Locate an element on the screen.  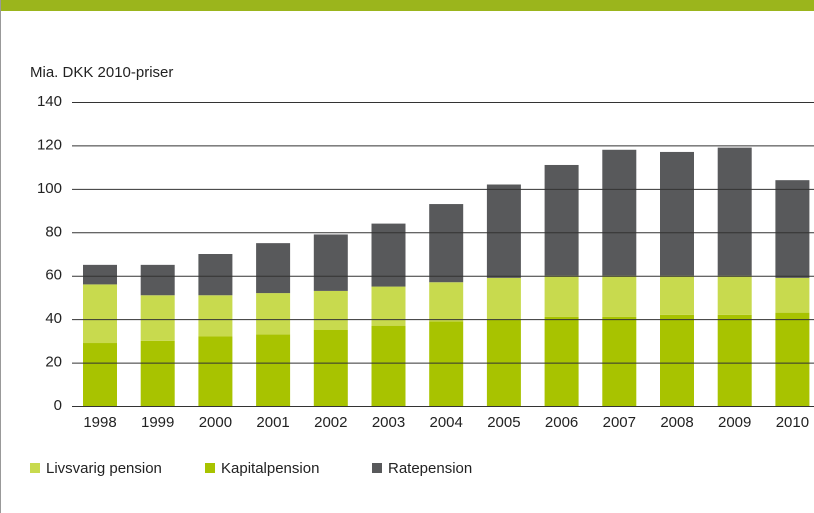
y-tick-label: 20 is located at coordinates (53, 362).